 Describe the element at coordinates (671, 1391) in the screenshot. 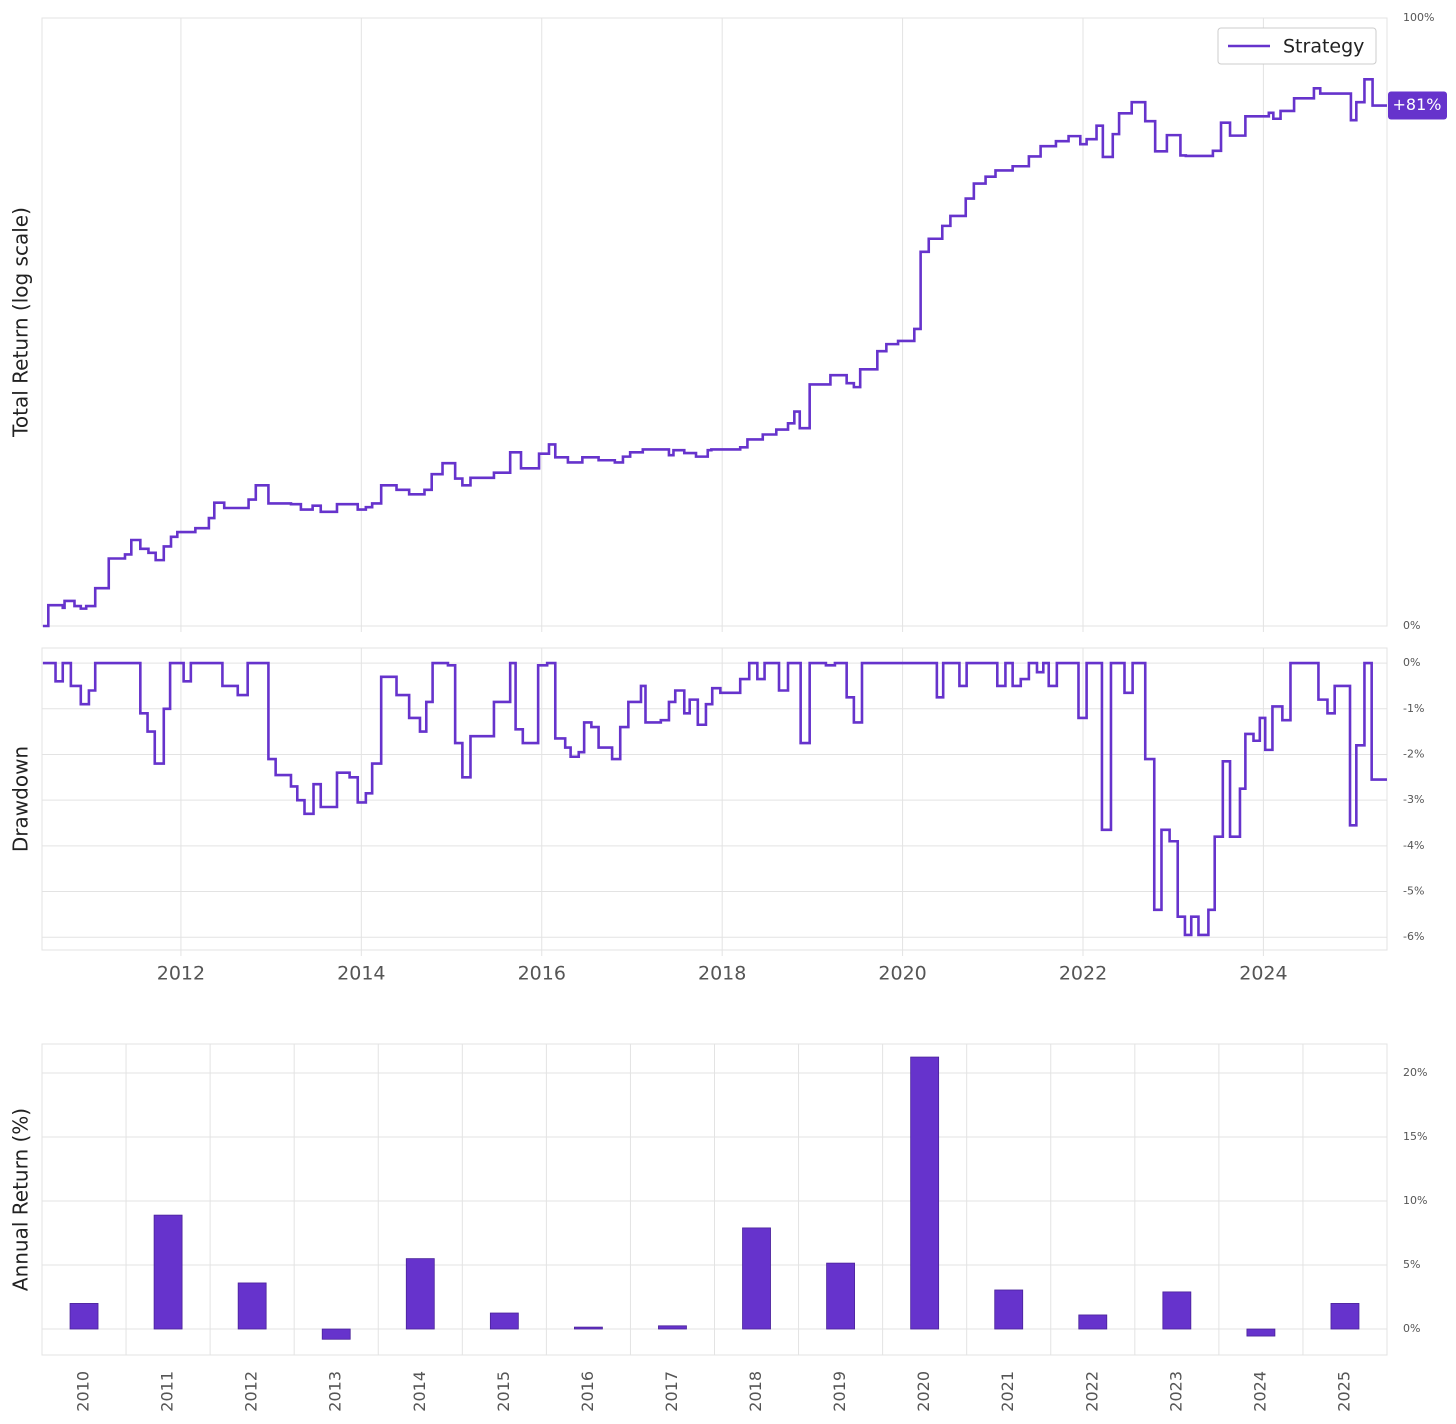

I see `x-tick-label: 2017` at that location.